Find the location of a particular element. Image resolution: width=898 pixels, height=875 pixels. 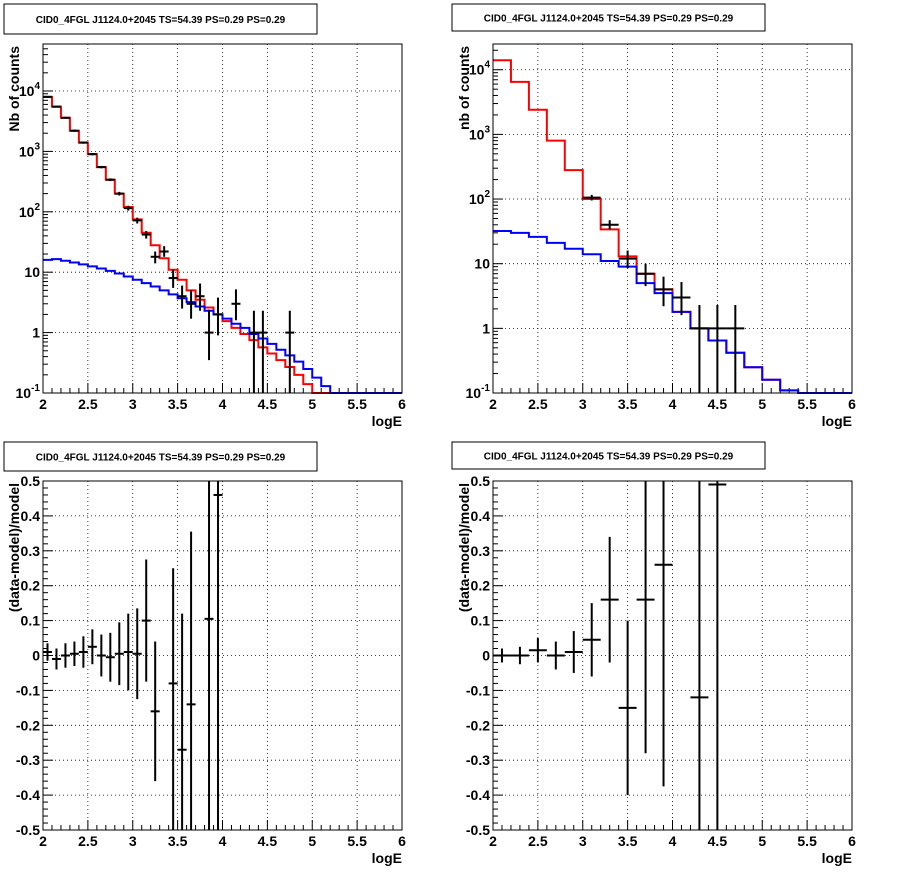

series-line-total is located at coordinates (222, 244).